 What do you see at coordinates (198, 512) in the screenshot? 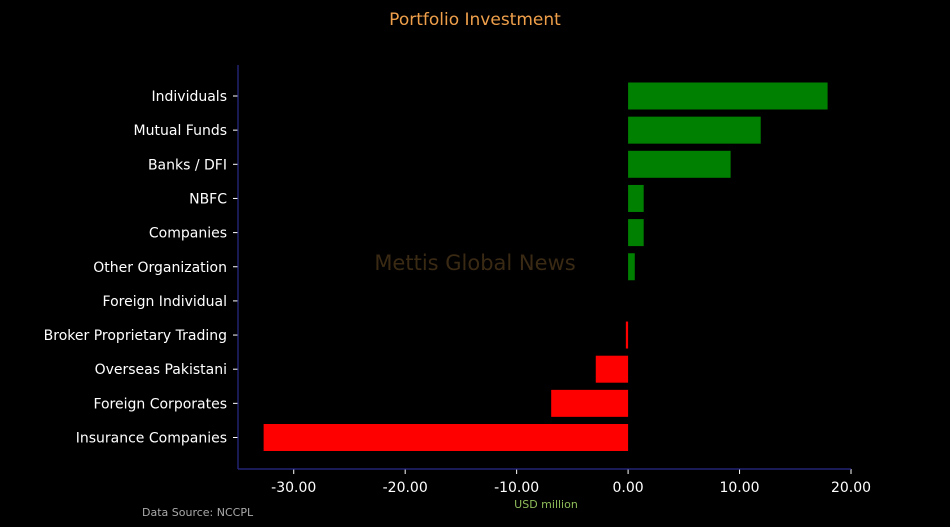
I see `data-source-note: Data Source: NCCPL` at bounding box center [198, 512].